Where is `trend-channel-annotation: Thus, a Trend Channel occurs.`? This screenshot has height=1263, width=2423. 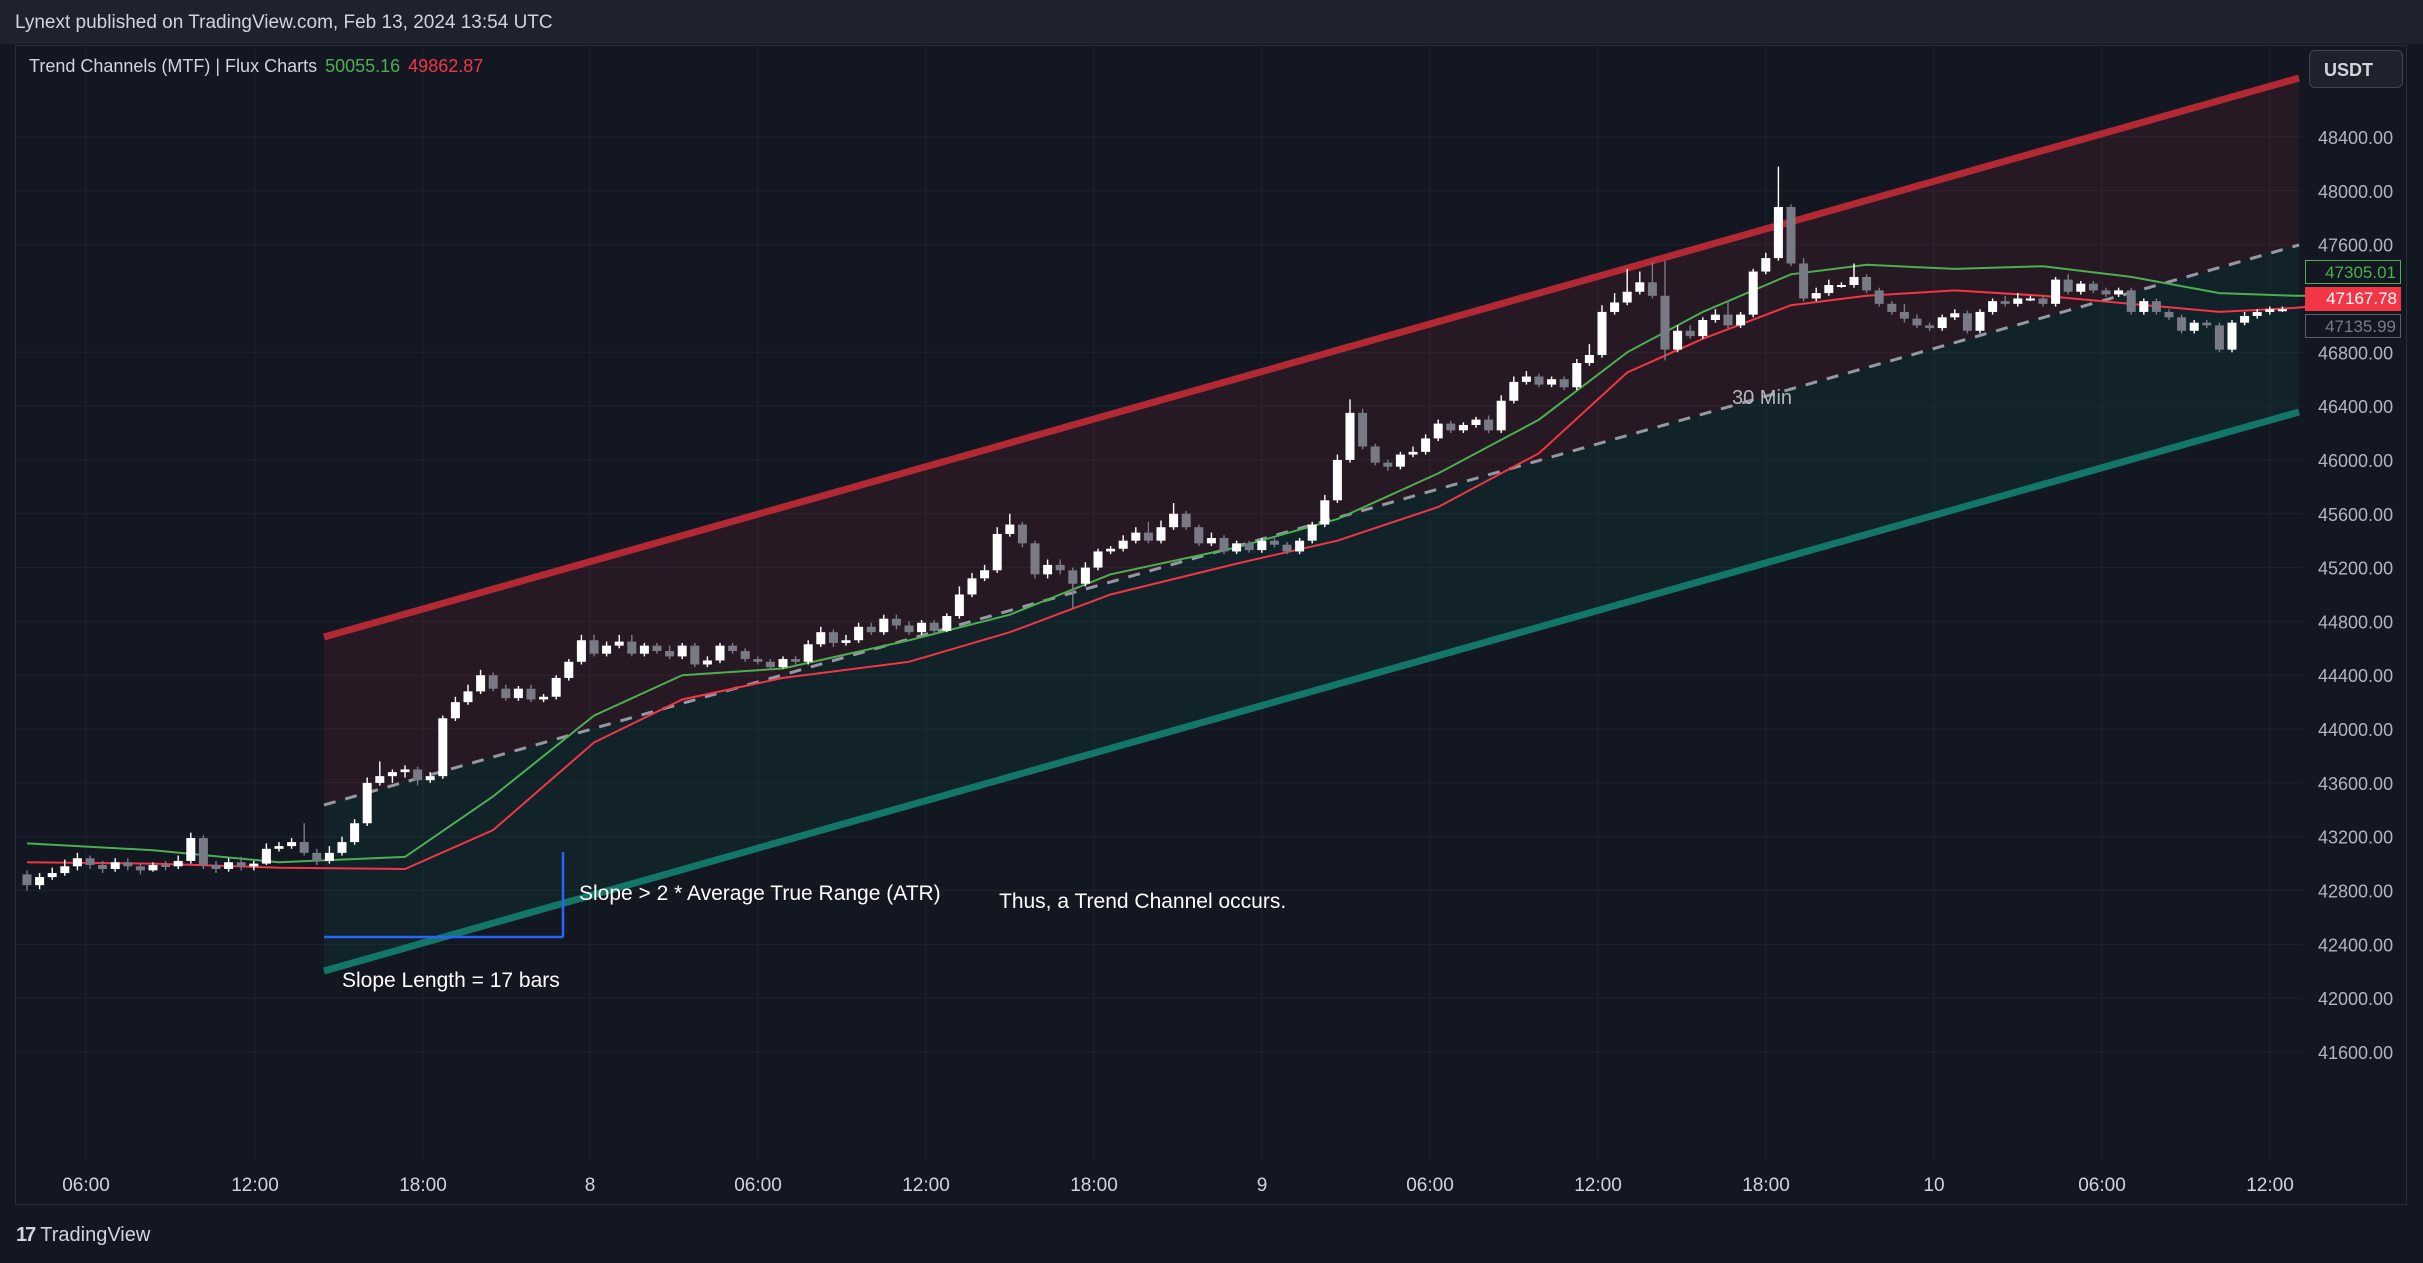
trend-channel-annotation: Thus, a Trend Channel occurs. is located at coordinates (1142, 901).